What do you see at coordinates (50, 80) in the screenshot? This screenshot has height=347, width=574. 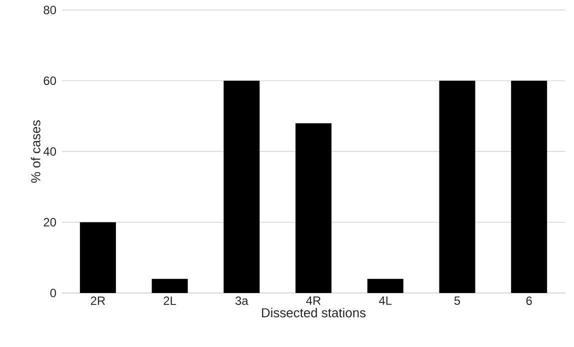 I see `y-tick-label: 60` at bounding box center [50, 80].